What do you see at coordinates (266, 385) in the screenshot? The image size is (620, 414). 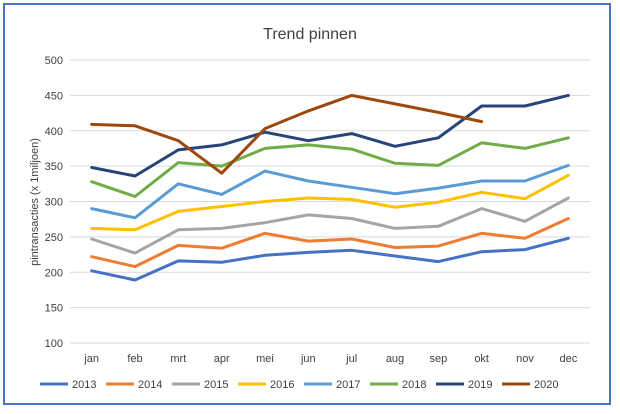 I see `legend-item-2016: 2016` at bounding box center [266, 385].